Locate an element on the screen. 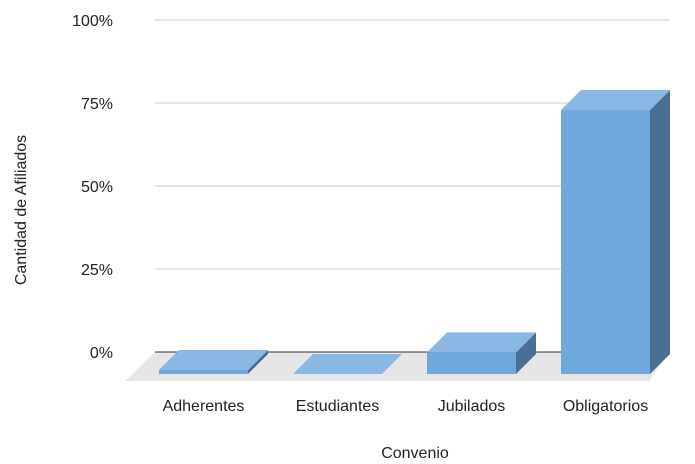 This screenshot has width=695, height=464. x-tick-label: Obligatorios is located at coordinates (605, 406).